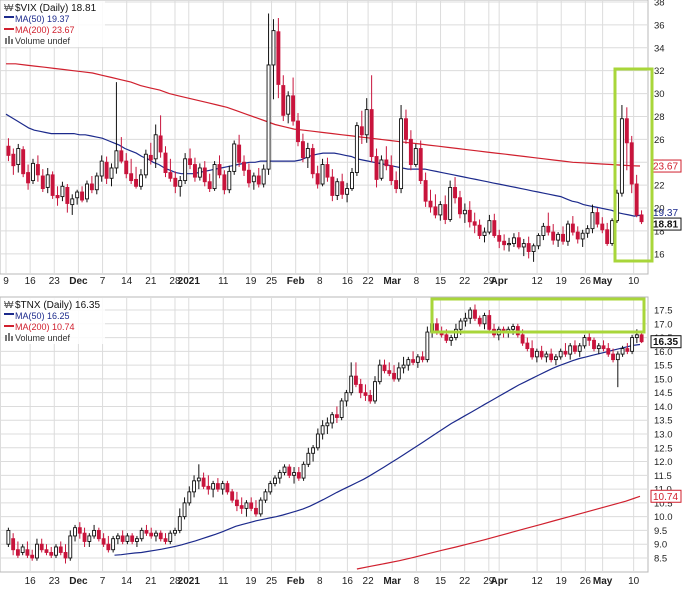 The width and height of the screenshot is (683, 598). What do you see at coordinates (127, 281) in the screenshot?
I see `x-tick-label: 14` at bounding box center [127, 281].